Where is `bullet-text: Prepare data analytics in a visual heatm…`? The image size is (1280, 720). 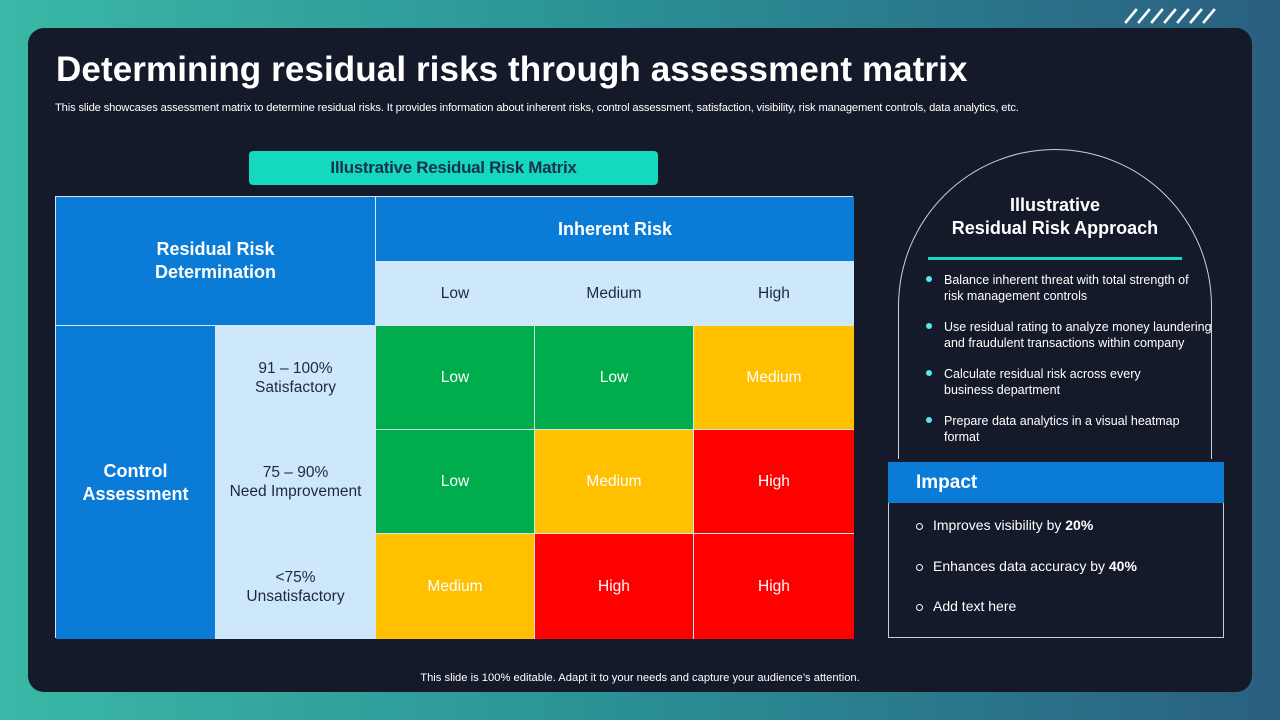 bullet-text: Prepare data analytics in a visual heatm… is located at coordinates (1062, 429).